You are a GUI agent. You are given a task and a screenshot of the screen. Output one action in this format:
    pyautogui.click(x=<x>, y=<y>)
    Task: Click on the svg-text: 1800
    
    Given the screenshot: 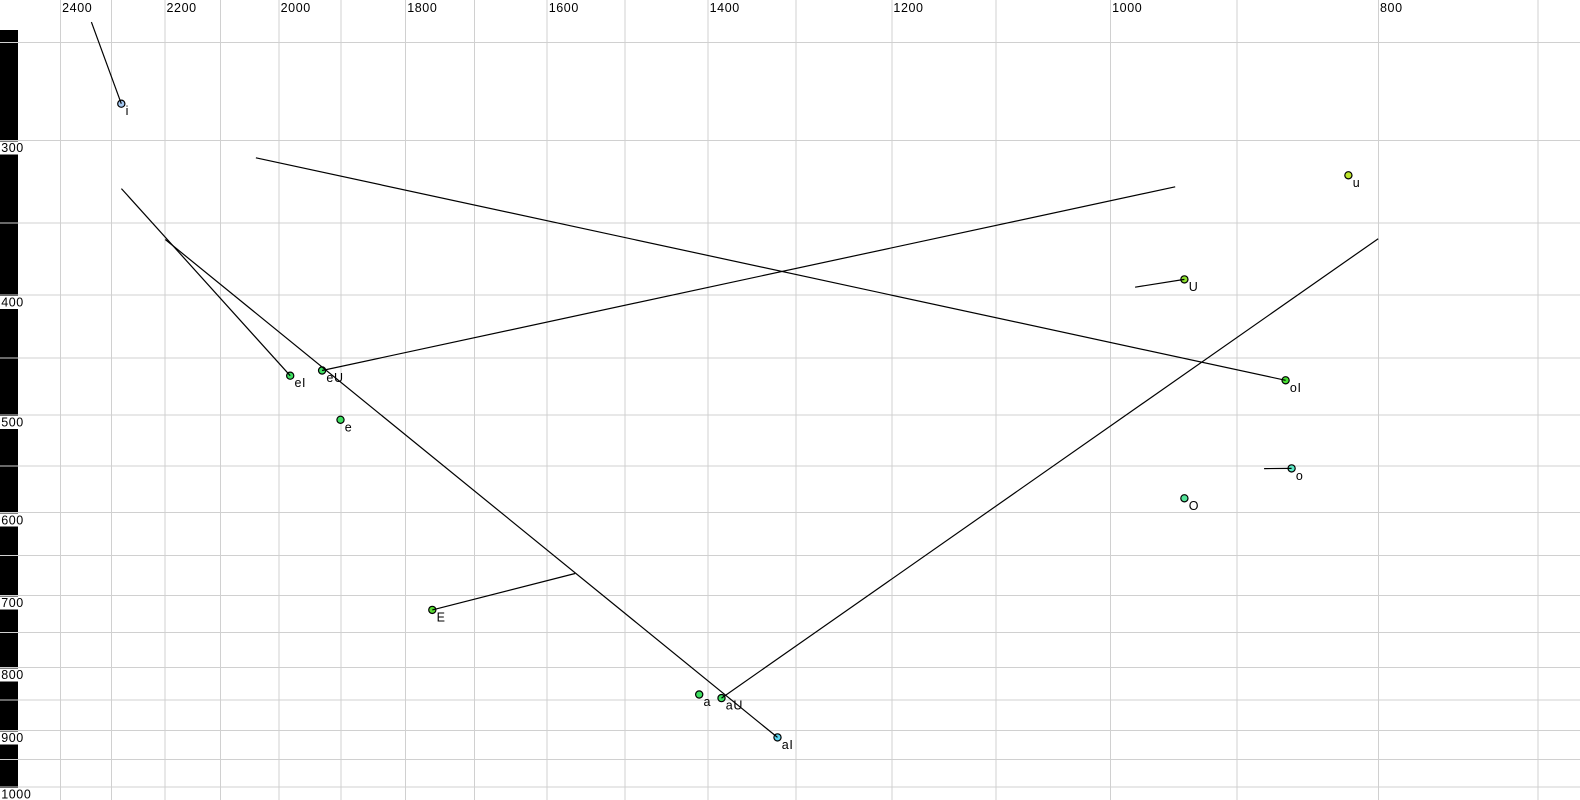 What is the action you would take?
    pyautogui.click(x=422, y=8)
    